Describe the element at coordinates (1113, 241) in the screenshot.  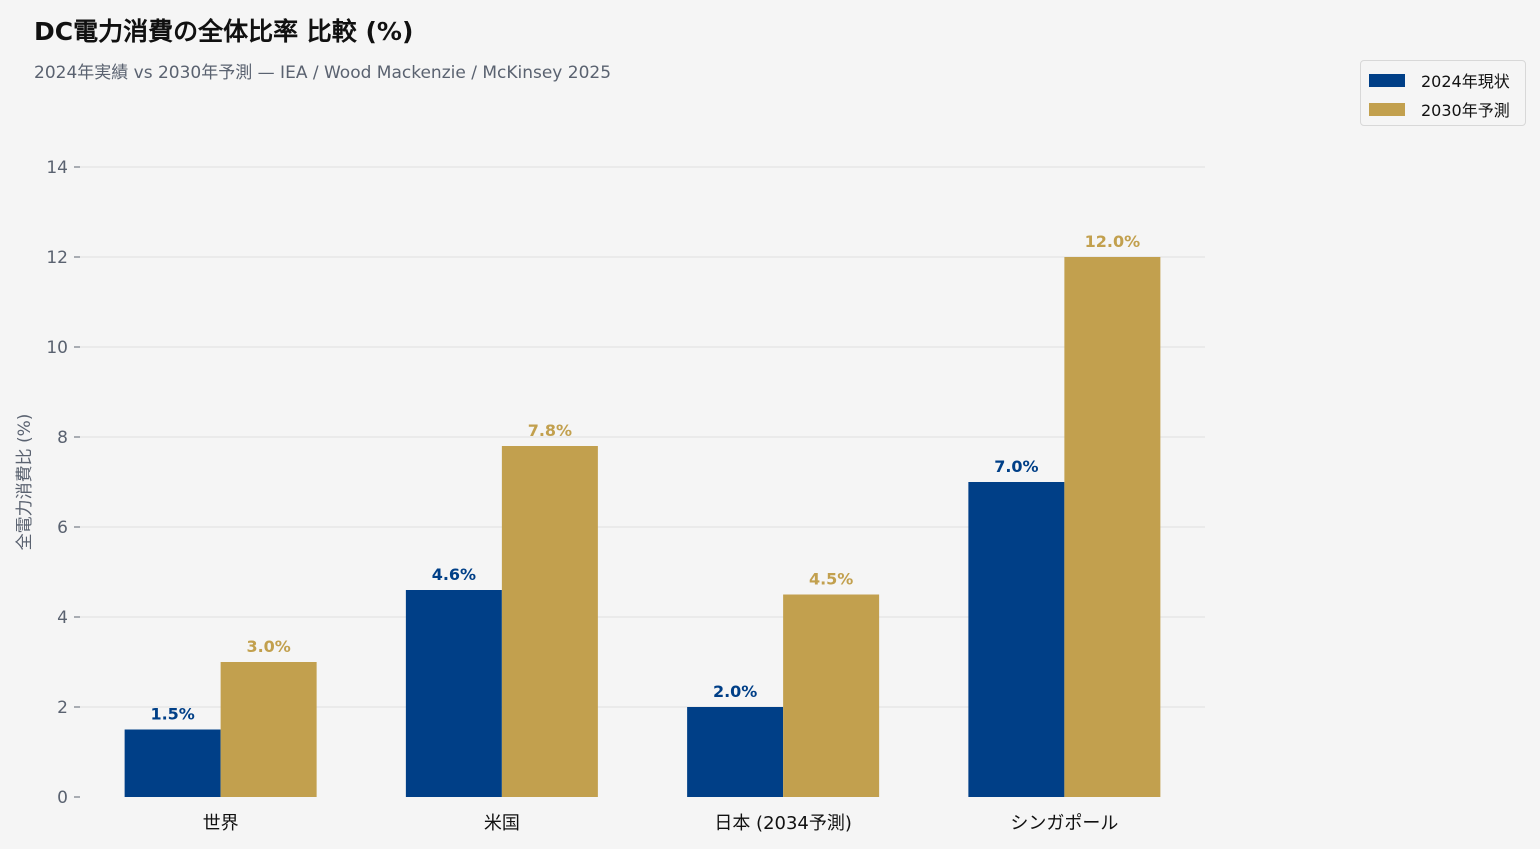
I see `data-label: 12.0%` at that location.